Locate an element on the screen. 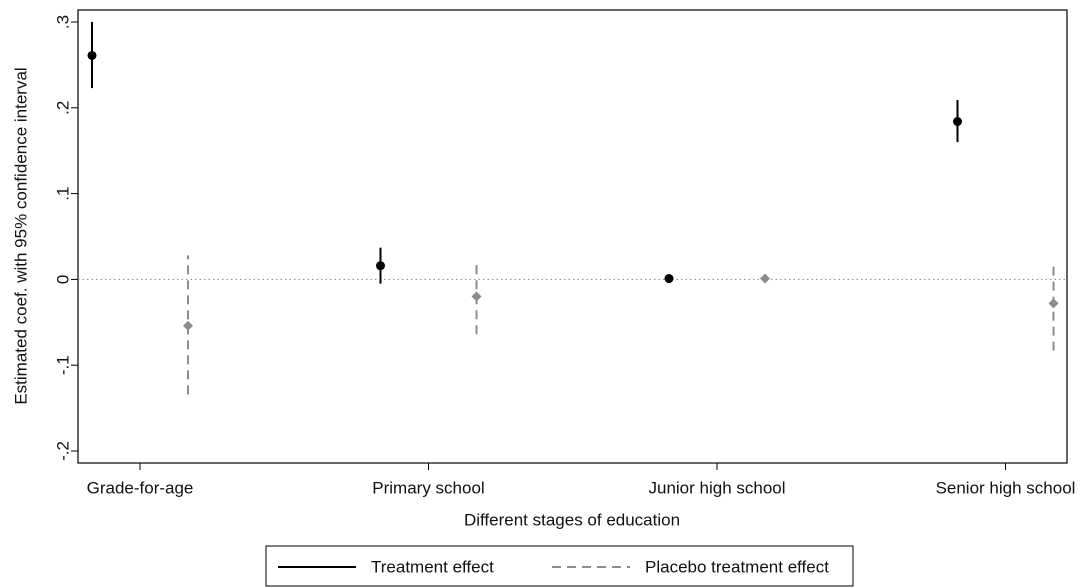  x-tick-label: Junior high school is located at coordinates (716, 487).